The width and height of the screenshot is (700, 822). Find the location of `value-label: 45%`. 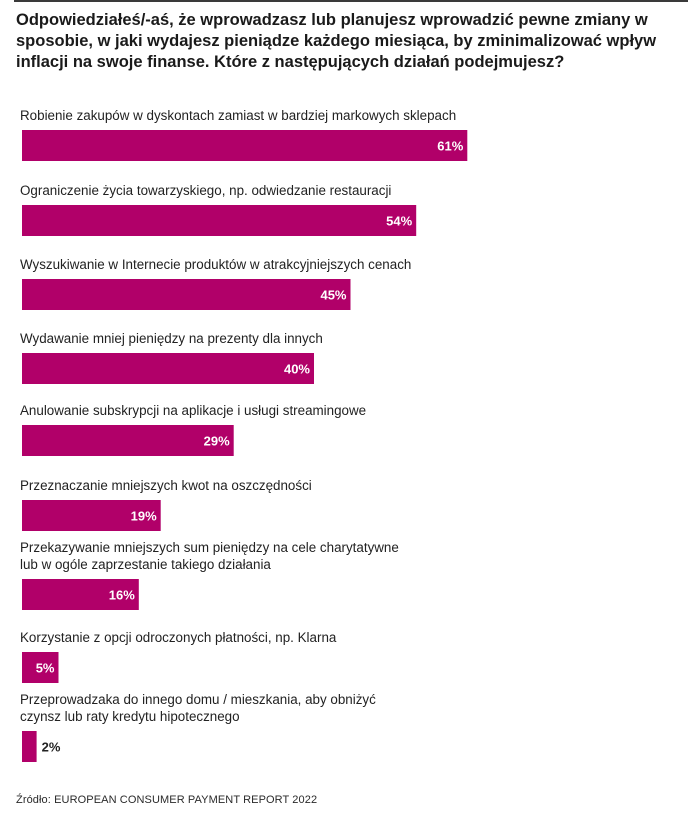

value-label: 45% is located at coordinates (333, 295).